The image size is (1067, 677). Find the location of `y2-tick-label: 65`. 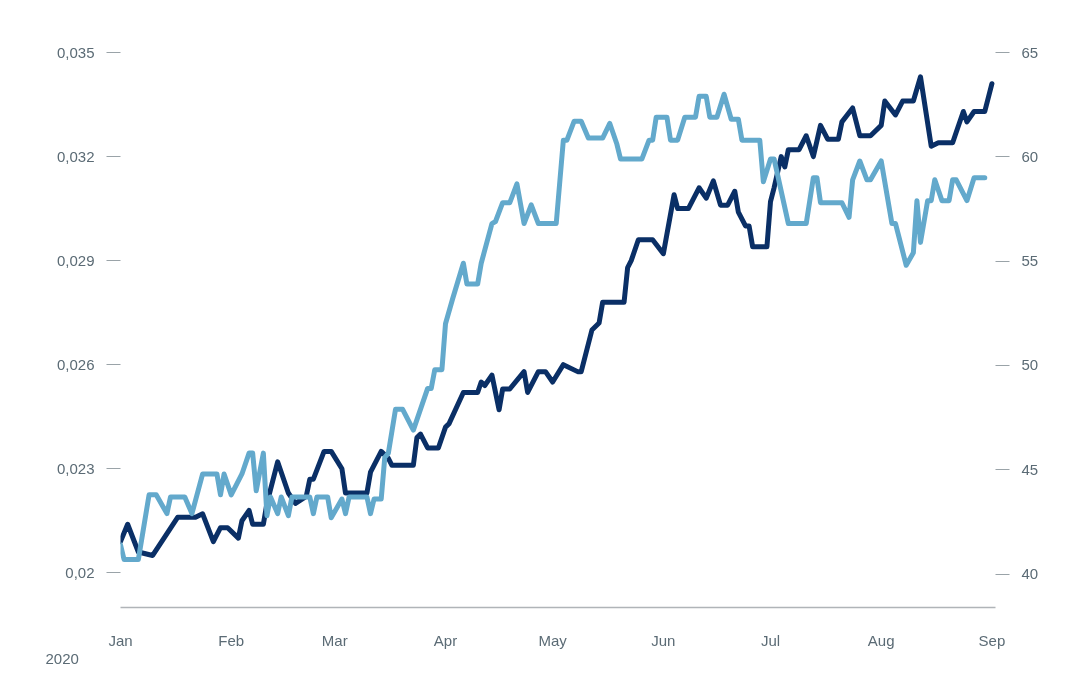

y2-tick-label: 65 is located at coordinates (1030, 52).